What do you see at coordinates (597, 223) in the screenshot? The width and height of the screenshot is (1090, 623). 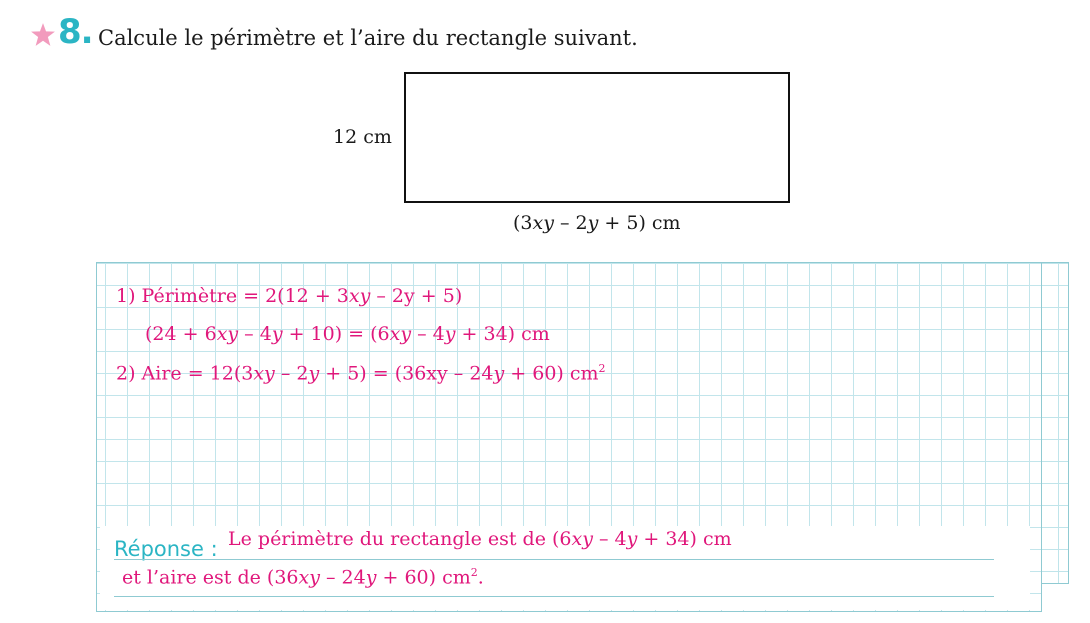 I see `rectangle-width-label: (3xy – 2y + 5) cm` at bounding box center [597, 223].